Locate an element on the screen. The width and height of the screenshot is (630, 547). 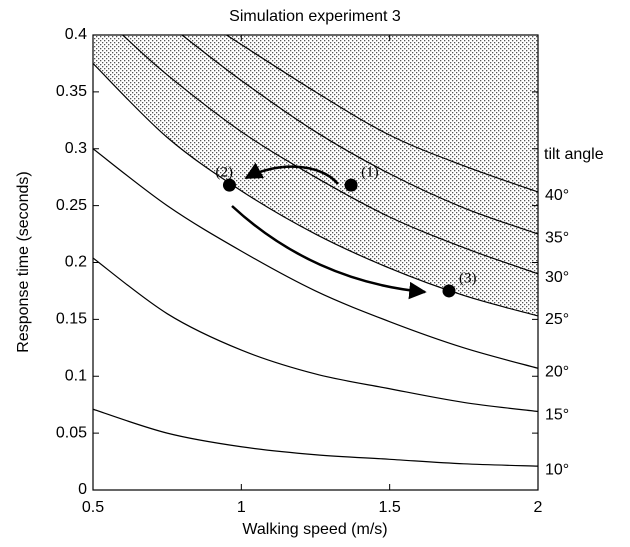
y-tick-label: 0 is located at coordinates (82, 489).